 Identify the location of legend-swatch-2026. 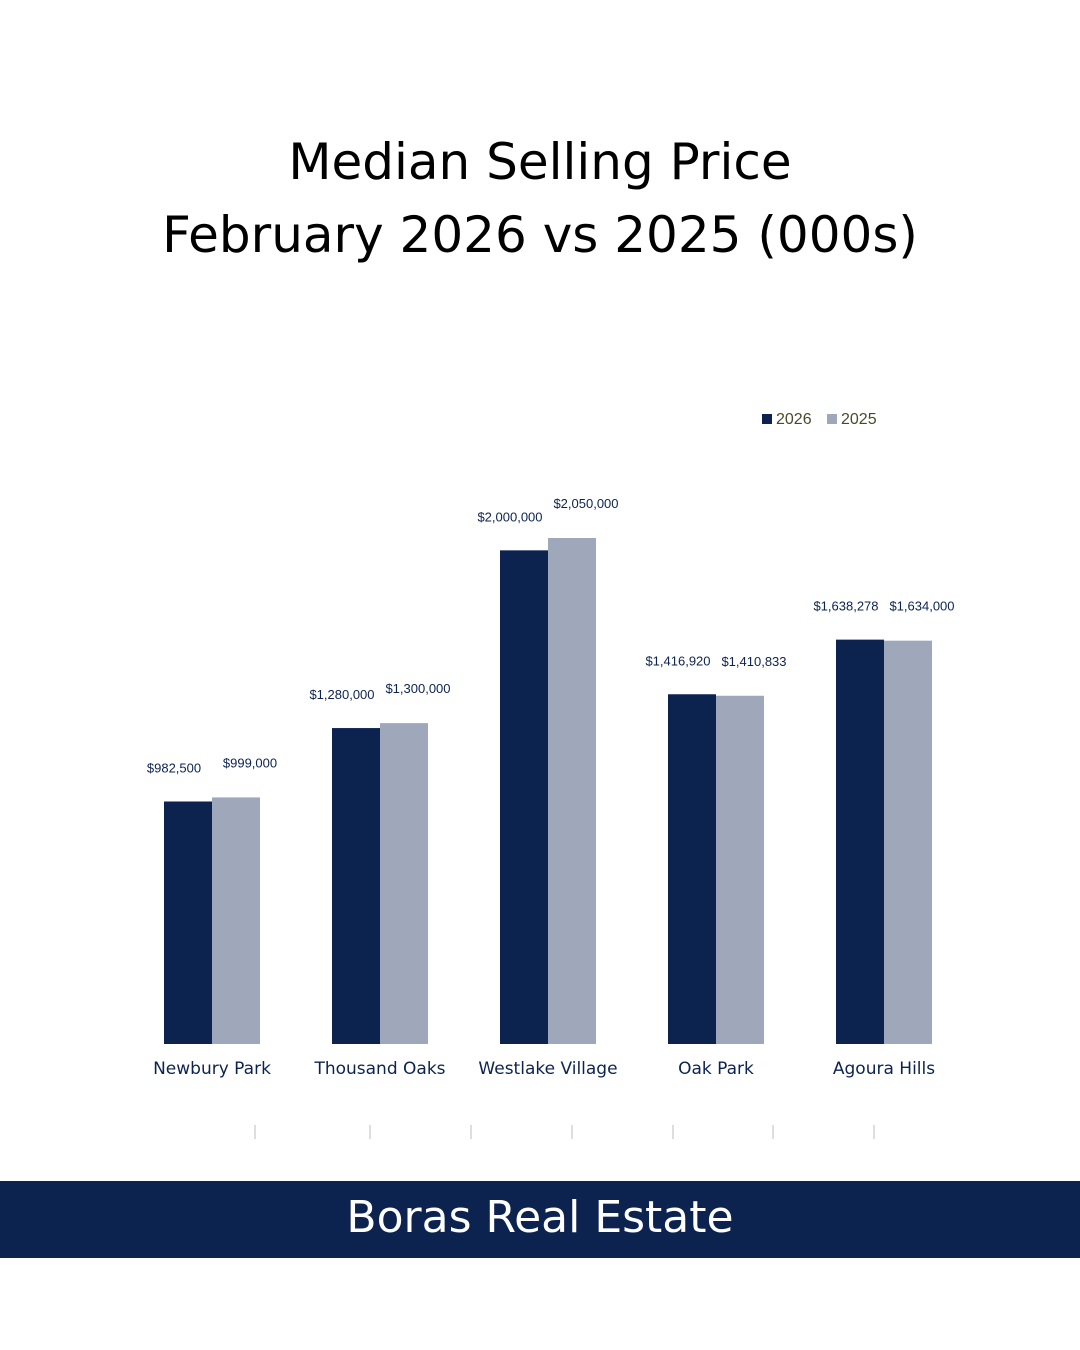
(767, 419).